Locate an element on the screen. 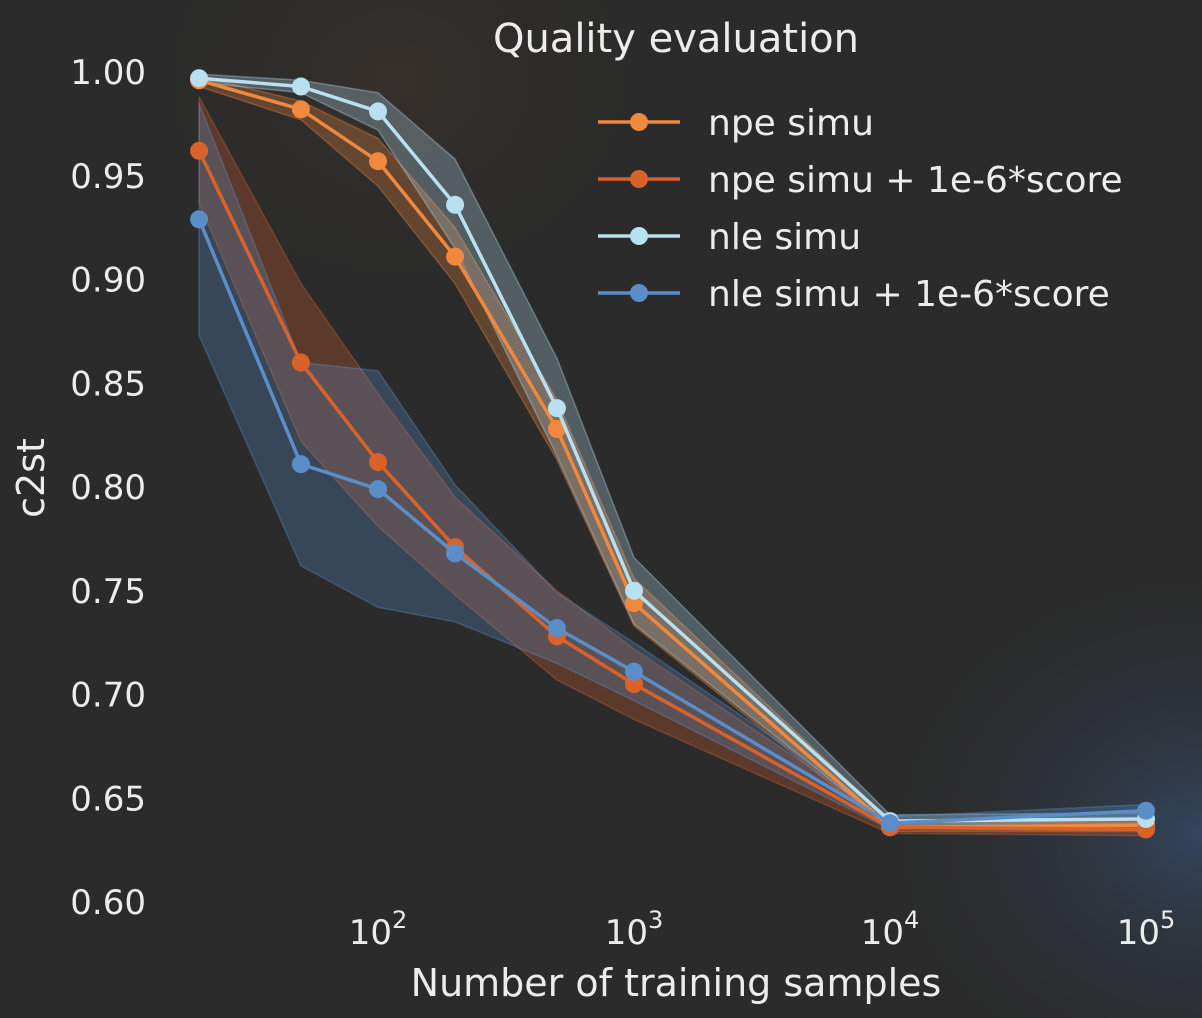  legend-item: npe simu is located at coordinates (736, 123).